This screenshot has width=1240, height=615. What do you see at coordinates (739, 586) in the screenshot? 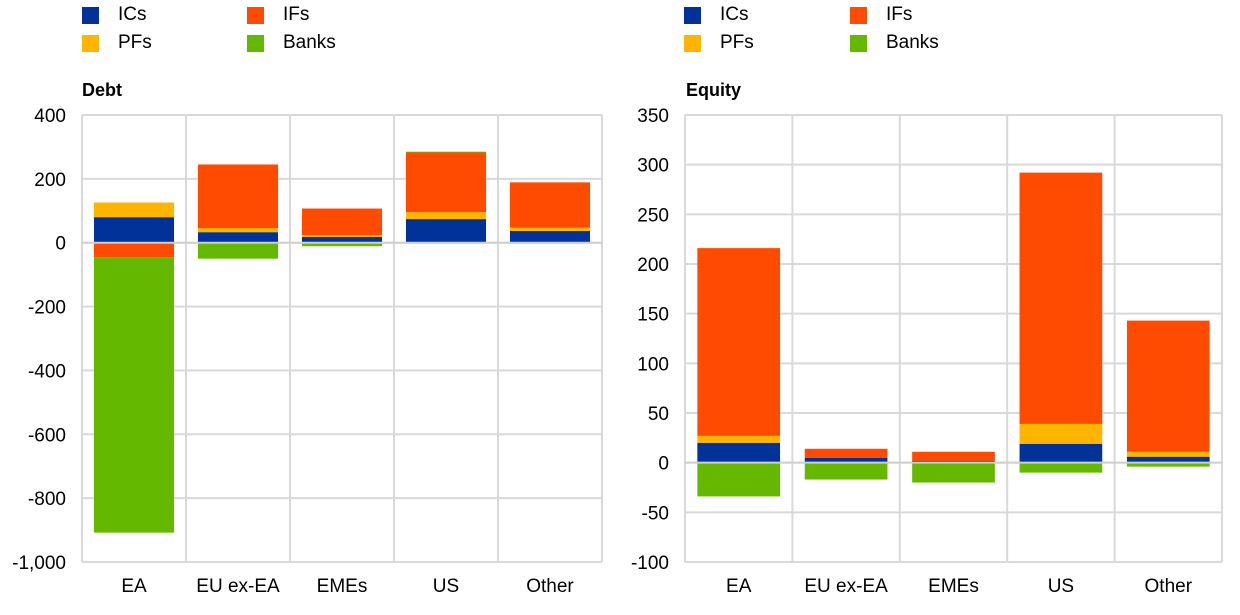
I see `equity-xtick-label: EA` at bounding box center [739, 586].